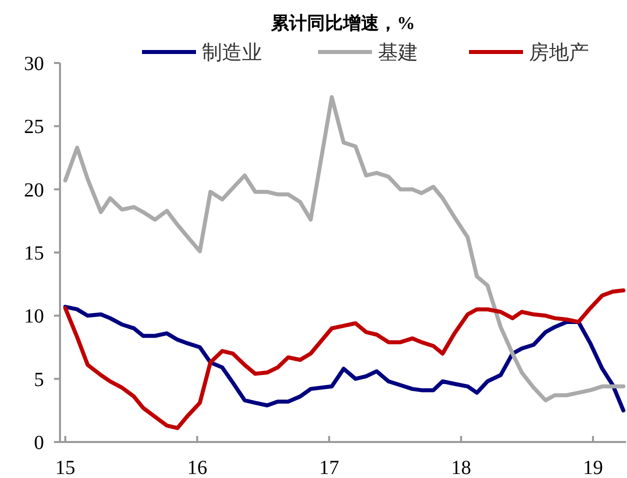  What do you see at coordinates (461, 467) in the screenshot?
I see `x-tick-label: 18` at bounding box center [461, 467].